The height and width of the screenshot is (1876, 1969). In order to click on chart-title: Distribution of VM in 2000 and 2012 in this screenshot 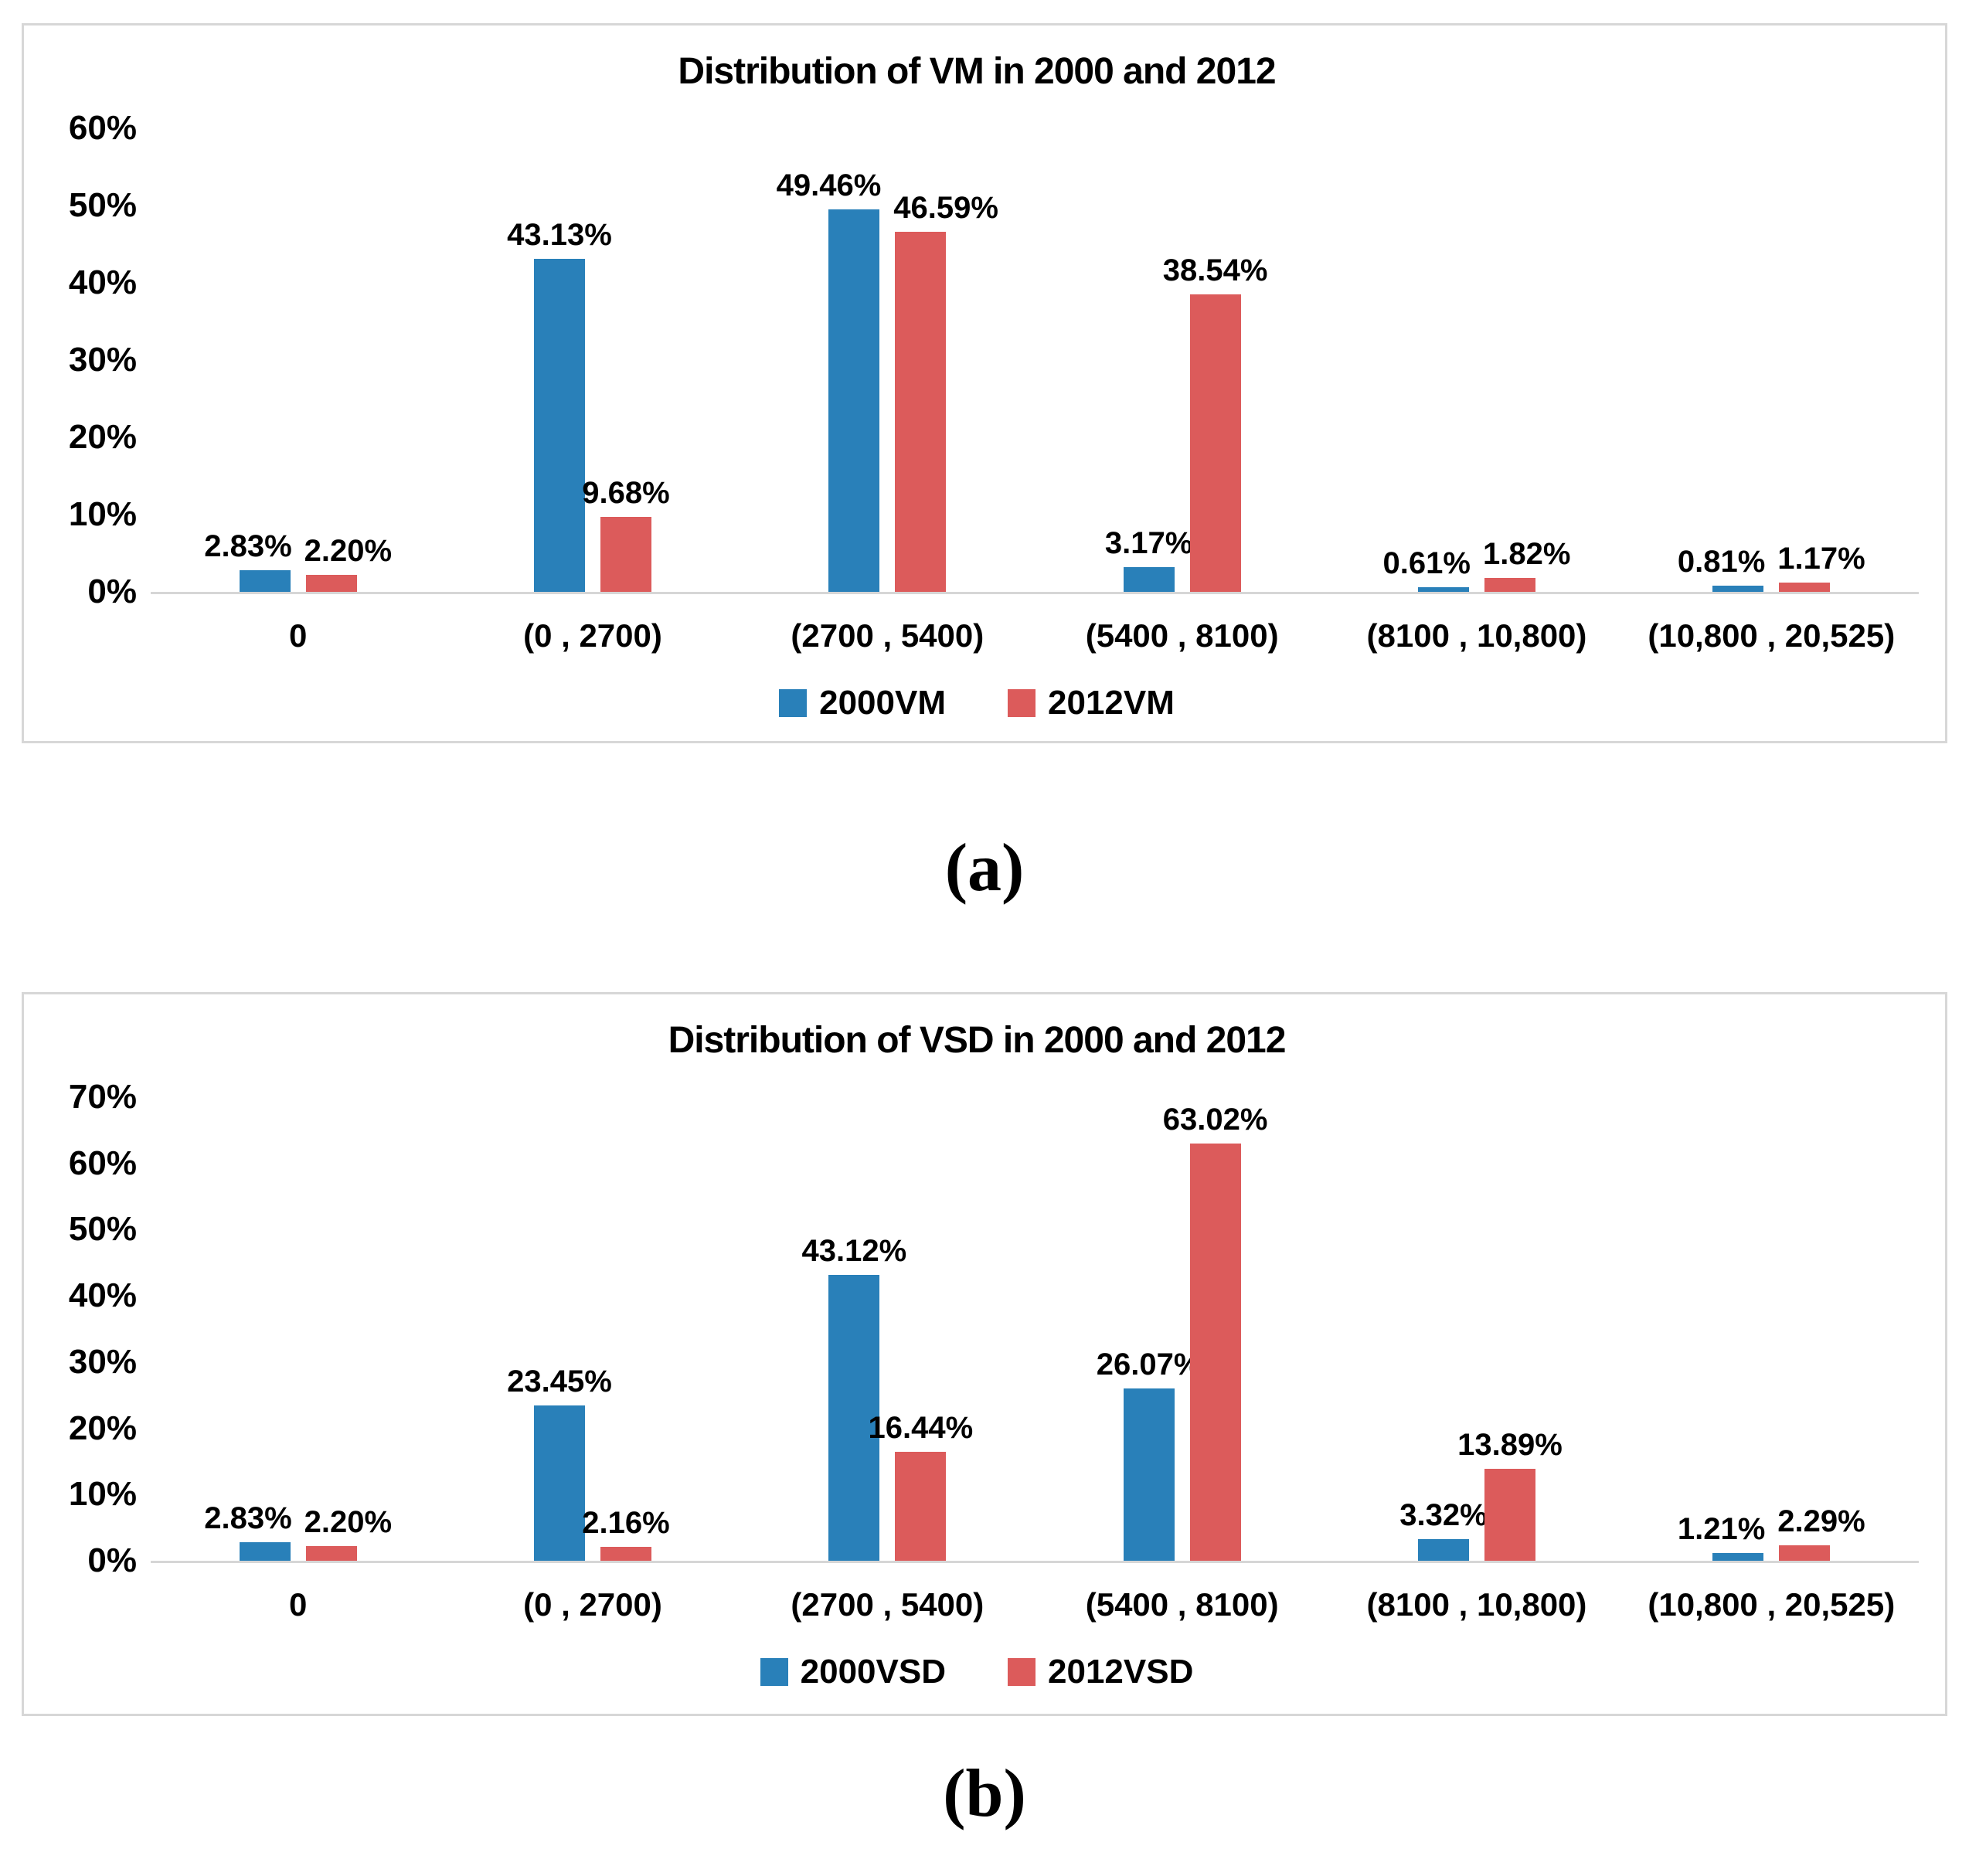, I will do `click(977, 72)`.